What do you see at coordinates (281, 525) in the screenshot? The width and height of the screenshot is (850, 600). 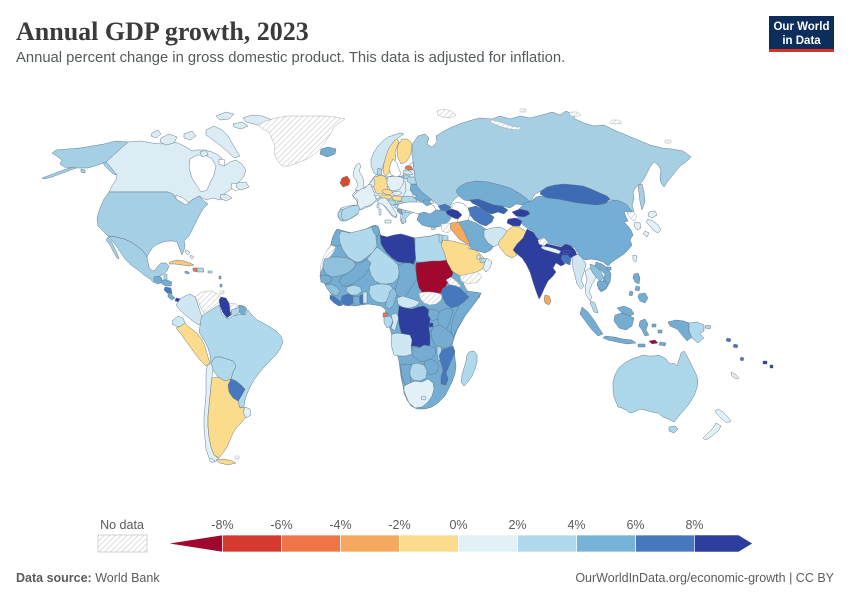 I see `svg-text: -6%` at bounding box center [281, 525].